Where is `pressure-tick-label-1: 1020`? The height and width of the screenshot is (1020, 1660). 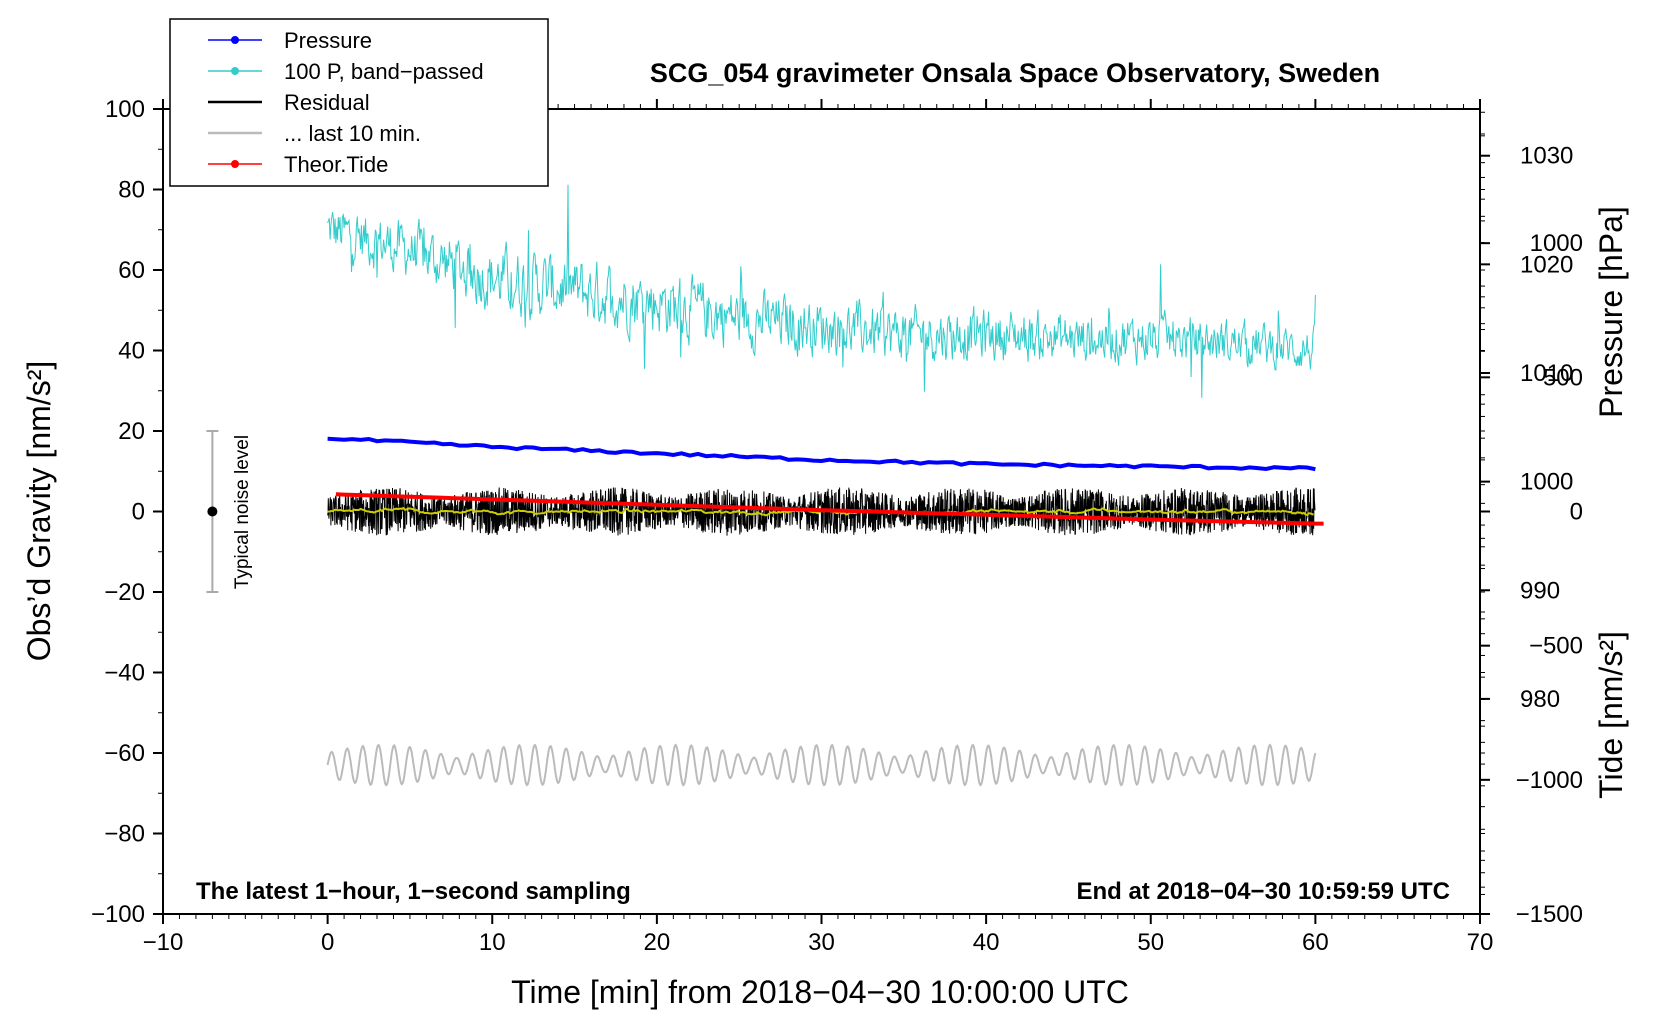 pressure-tick-label-1: 1020 is located at coordinates (1546, 264).